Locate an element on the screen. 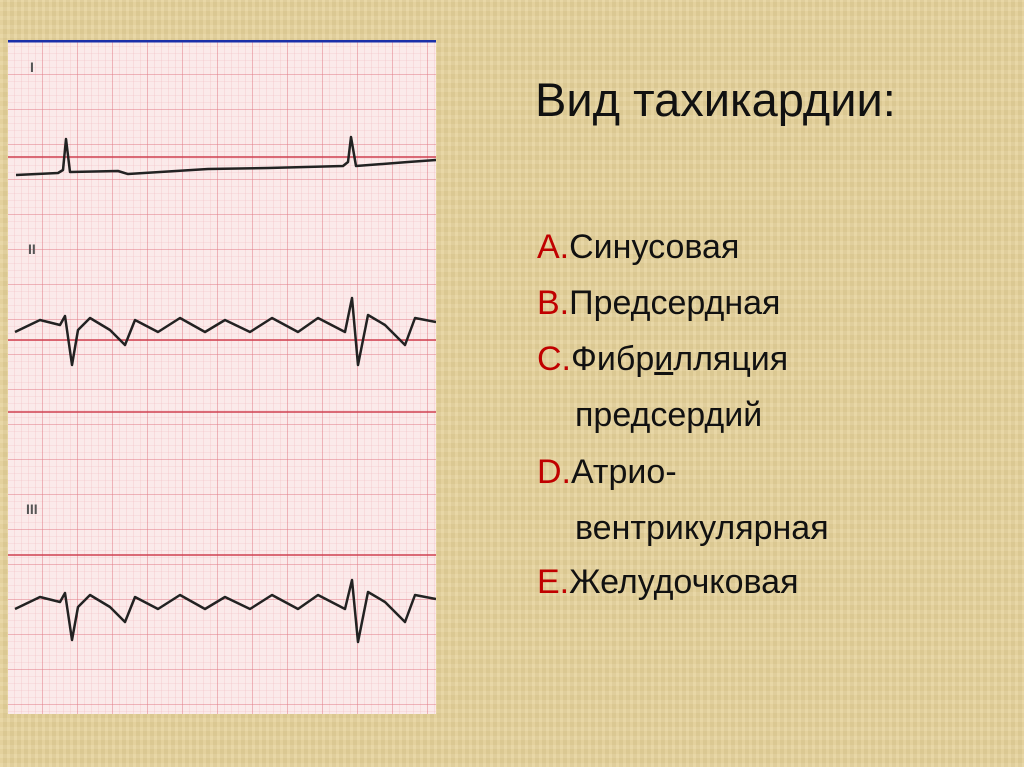 This screenshot has height=767, width=1024. option-text: Синусовая is located at coordinates (654, 247).